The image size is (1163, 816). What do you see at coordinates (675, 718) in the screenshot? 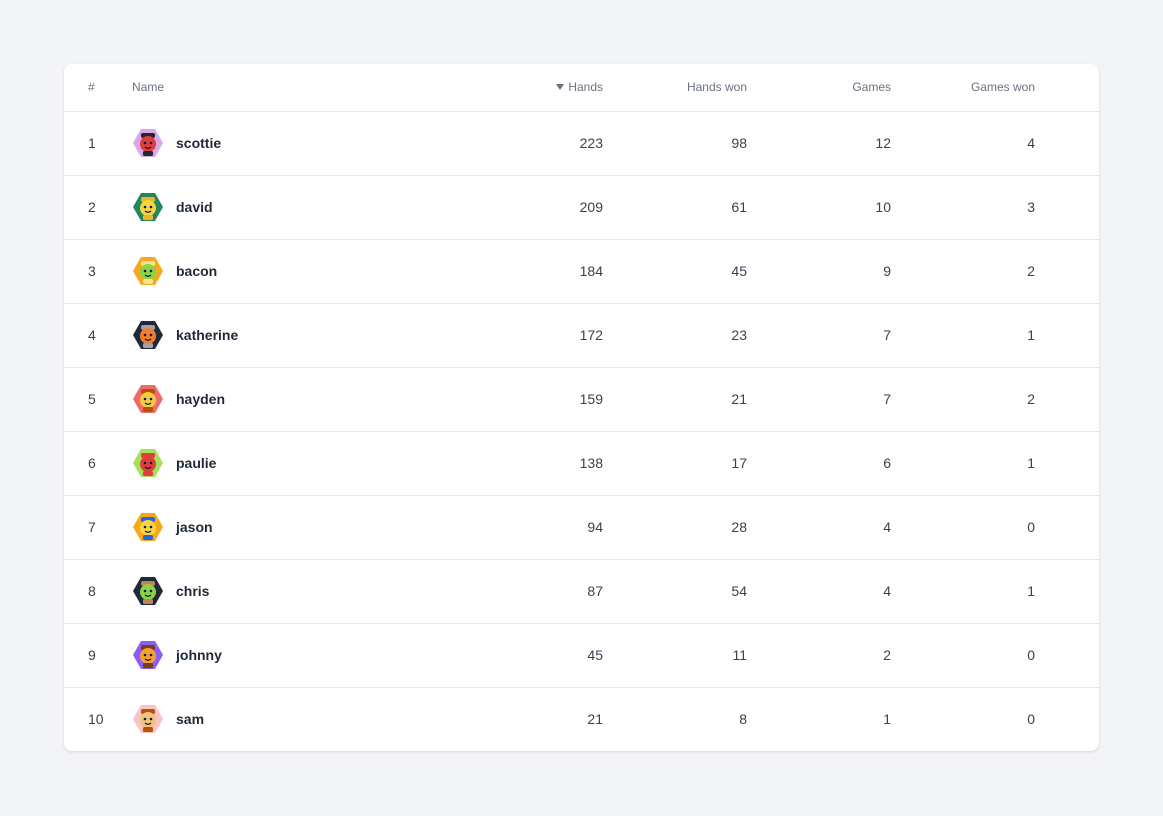
I see `hands-won-cell: 8` at bounding box center [675, 718].